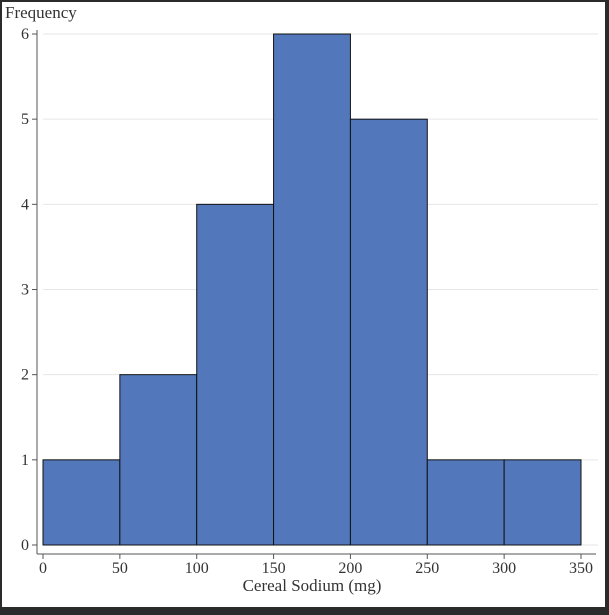  Describe the element at coordinates (25, 460) in the screenshot. I see `y-tick-label-1: 1` at that location.